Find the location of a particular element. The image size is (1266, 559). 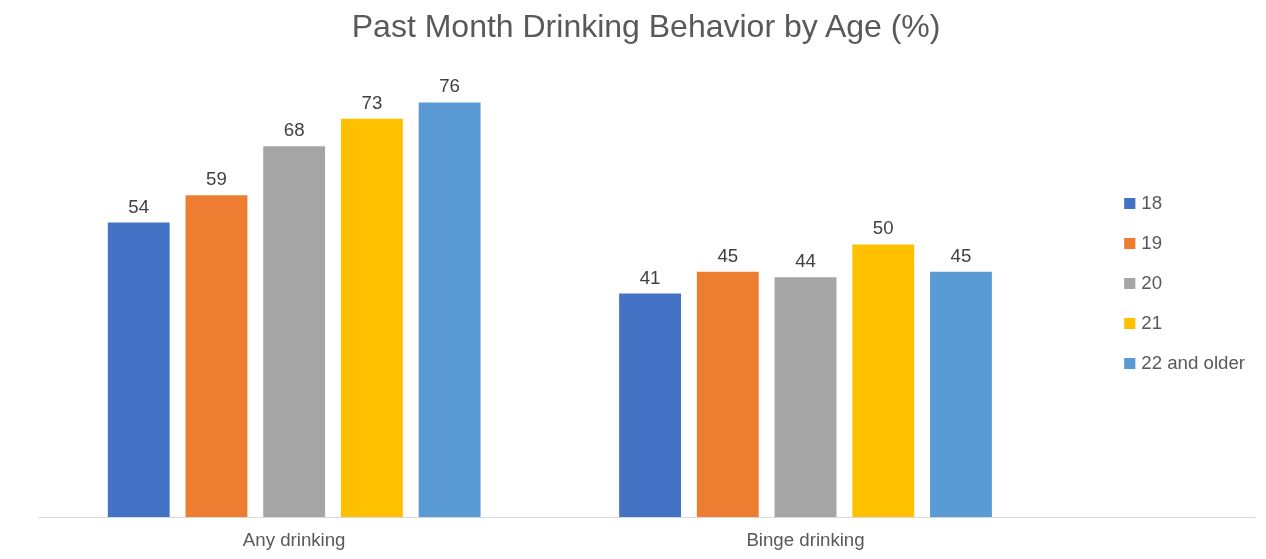

x-tick-label: Binge drinking is located at coordinates (805, 539).